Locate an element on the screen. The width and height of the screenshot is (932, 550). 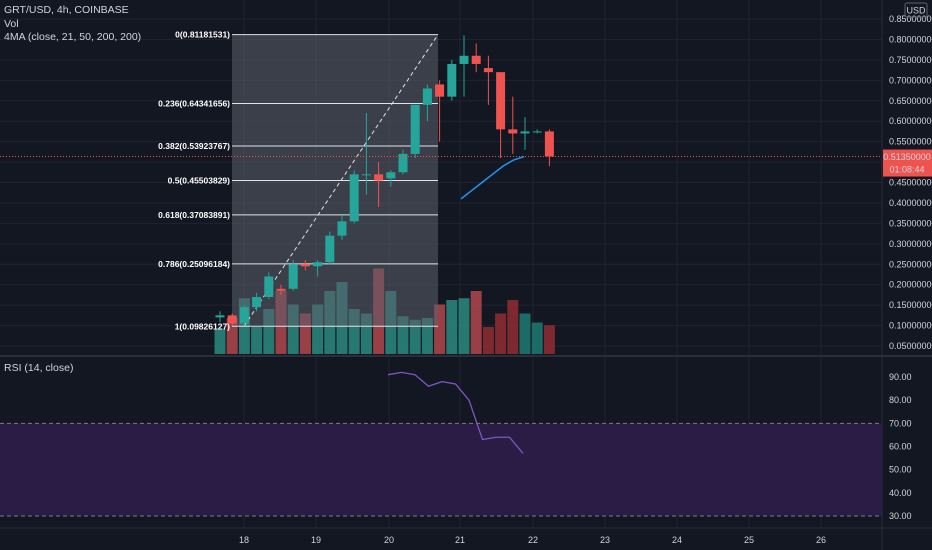
time-tick-label: 22 is located at coordinates (533, 540).